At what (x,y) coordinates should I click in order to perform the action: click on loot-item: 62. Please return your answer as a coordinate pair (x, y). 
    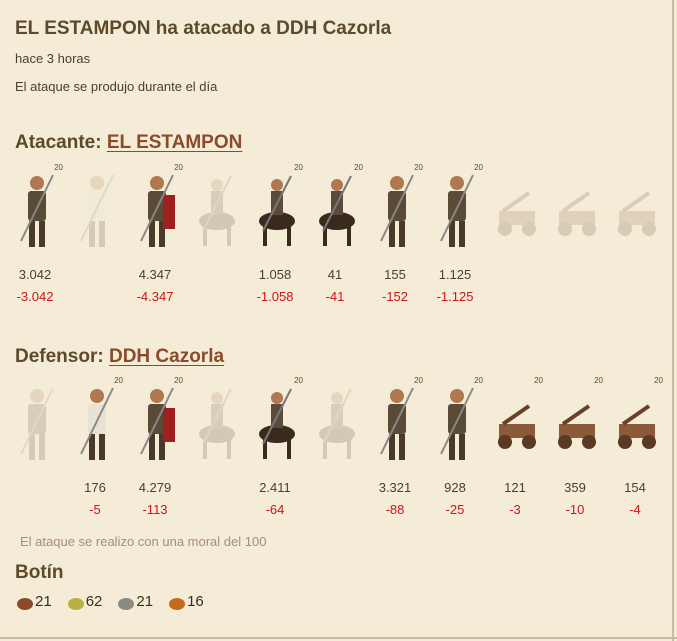
    Looking at the image, I should click on (84, 602).